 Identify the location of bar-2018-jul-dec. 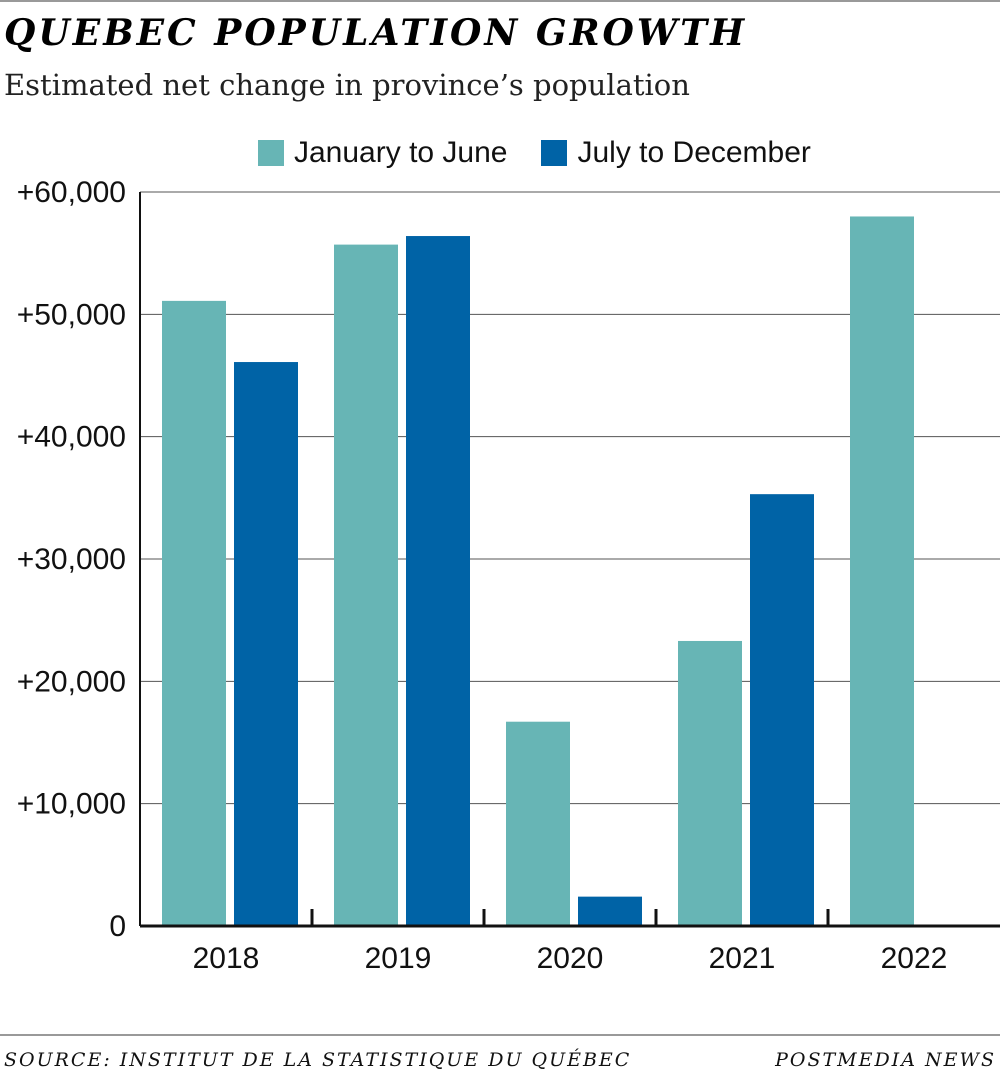
(266, 644).